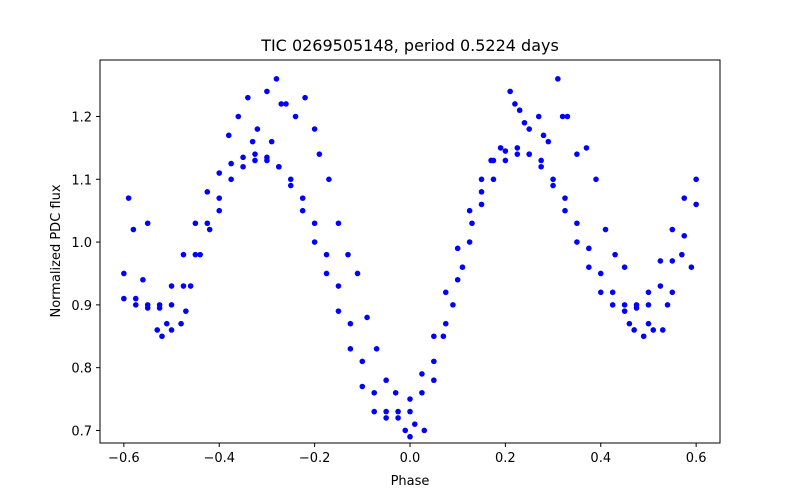 Image resolution: width=800 pixels, height=500 pixels. Describe the element at coordinates (85, 275) in the screenshot. I see `y-axis: 0.7 0.8 0.9 1.0 1.1 1.2` at that location.